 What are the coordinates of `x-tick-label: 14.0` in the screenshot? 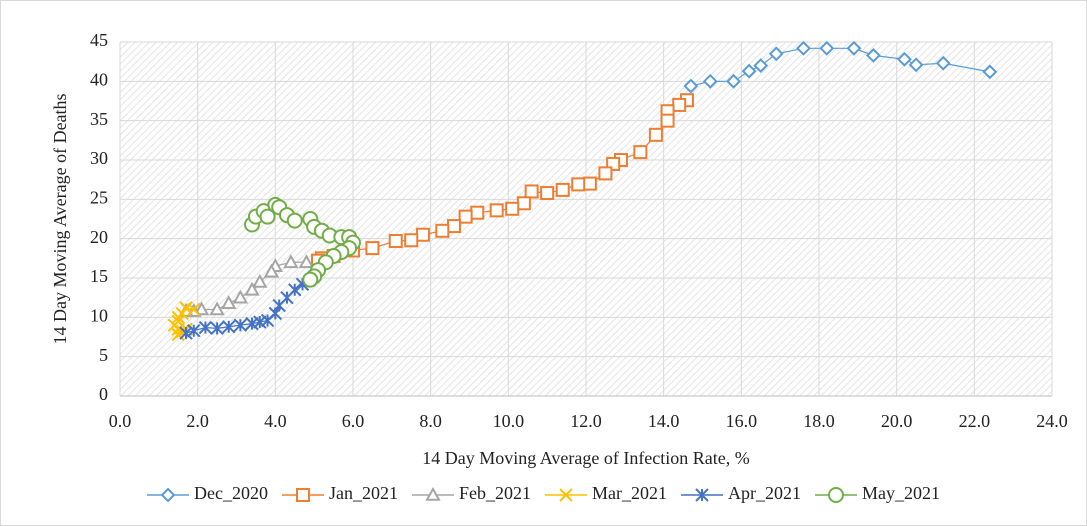 It's located at (664, 421).